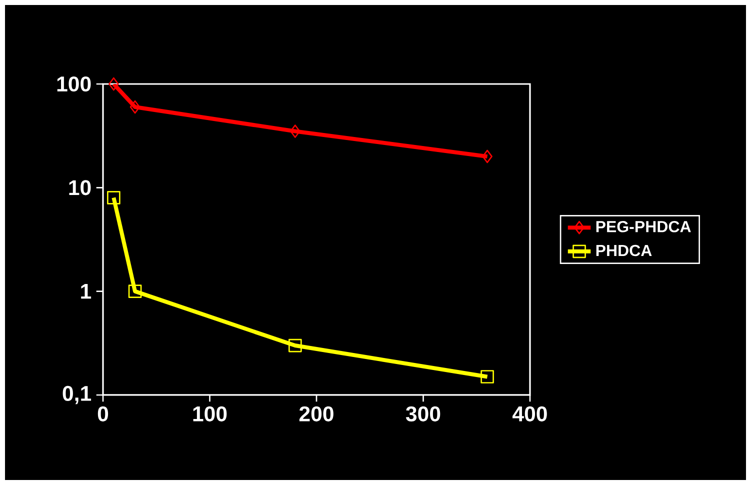 The height and width of the screenshot is (485, 751). What do you see at coordinates (77, 395) in the screenshot?
I see `y-tick-label: 0,1` at bounding box center [77, 395].